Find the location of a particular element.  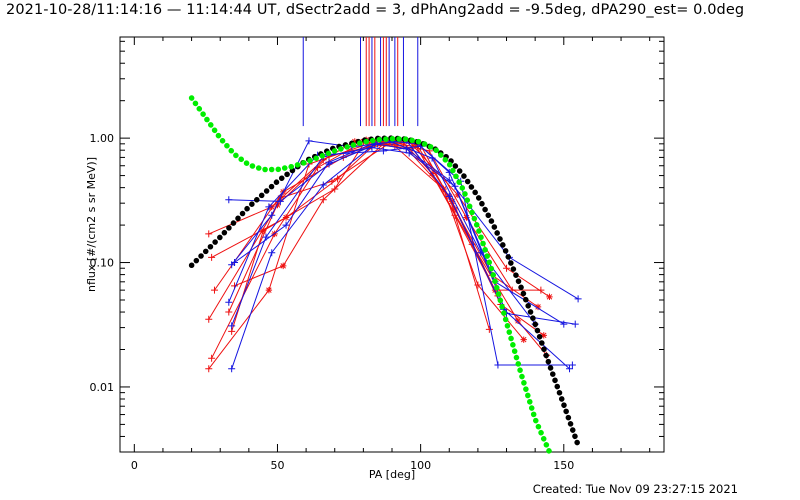

y-axis-label: nflux [#/(cm2 s sr MeV)] is located at coordinates (91, 224).